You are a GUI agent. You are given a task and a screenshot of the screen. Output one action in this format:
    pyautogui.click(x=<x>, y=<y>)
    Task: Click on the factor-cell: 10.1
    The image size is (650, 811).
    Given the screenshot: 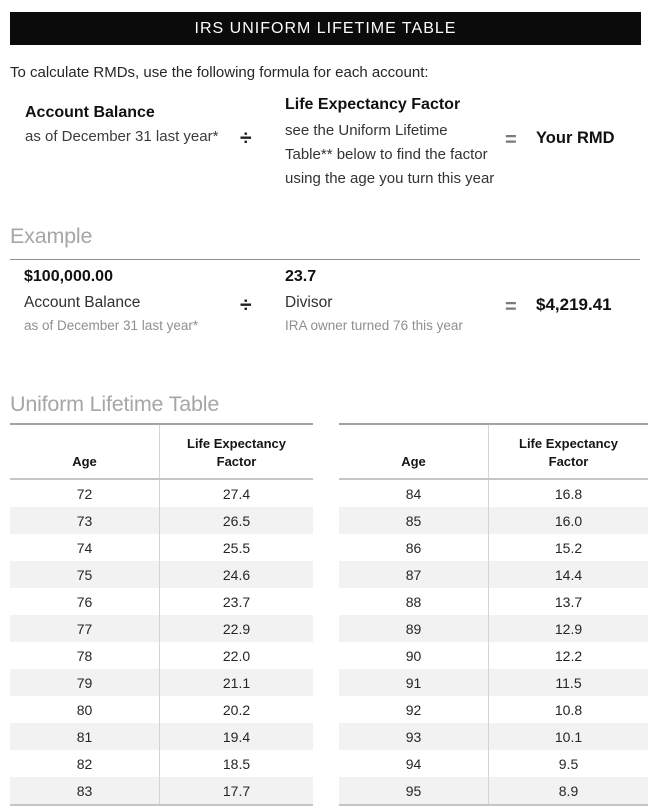 What is the action you would take?
    pyautogui.click(x=568, y=736)
    